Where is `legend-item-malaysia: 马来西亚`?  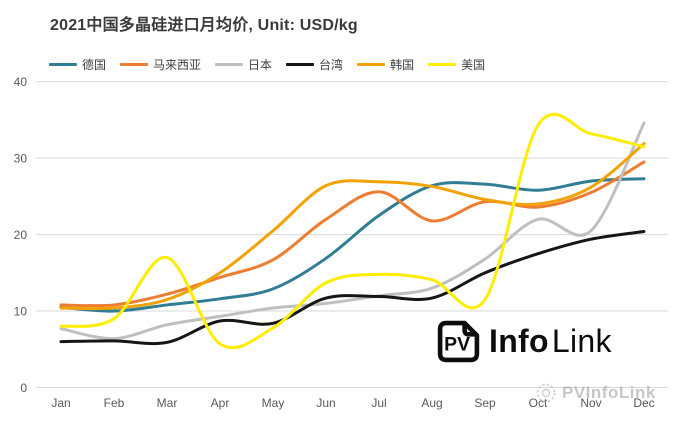
legend-item-malaysia: 马来西亚 is located at coordinates (160, 64).